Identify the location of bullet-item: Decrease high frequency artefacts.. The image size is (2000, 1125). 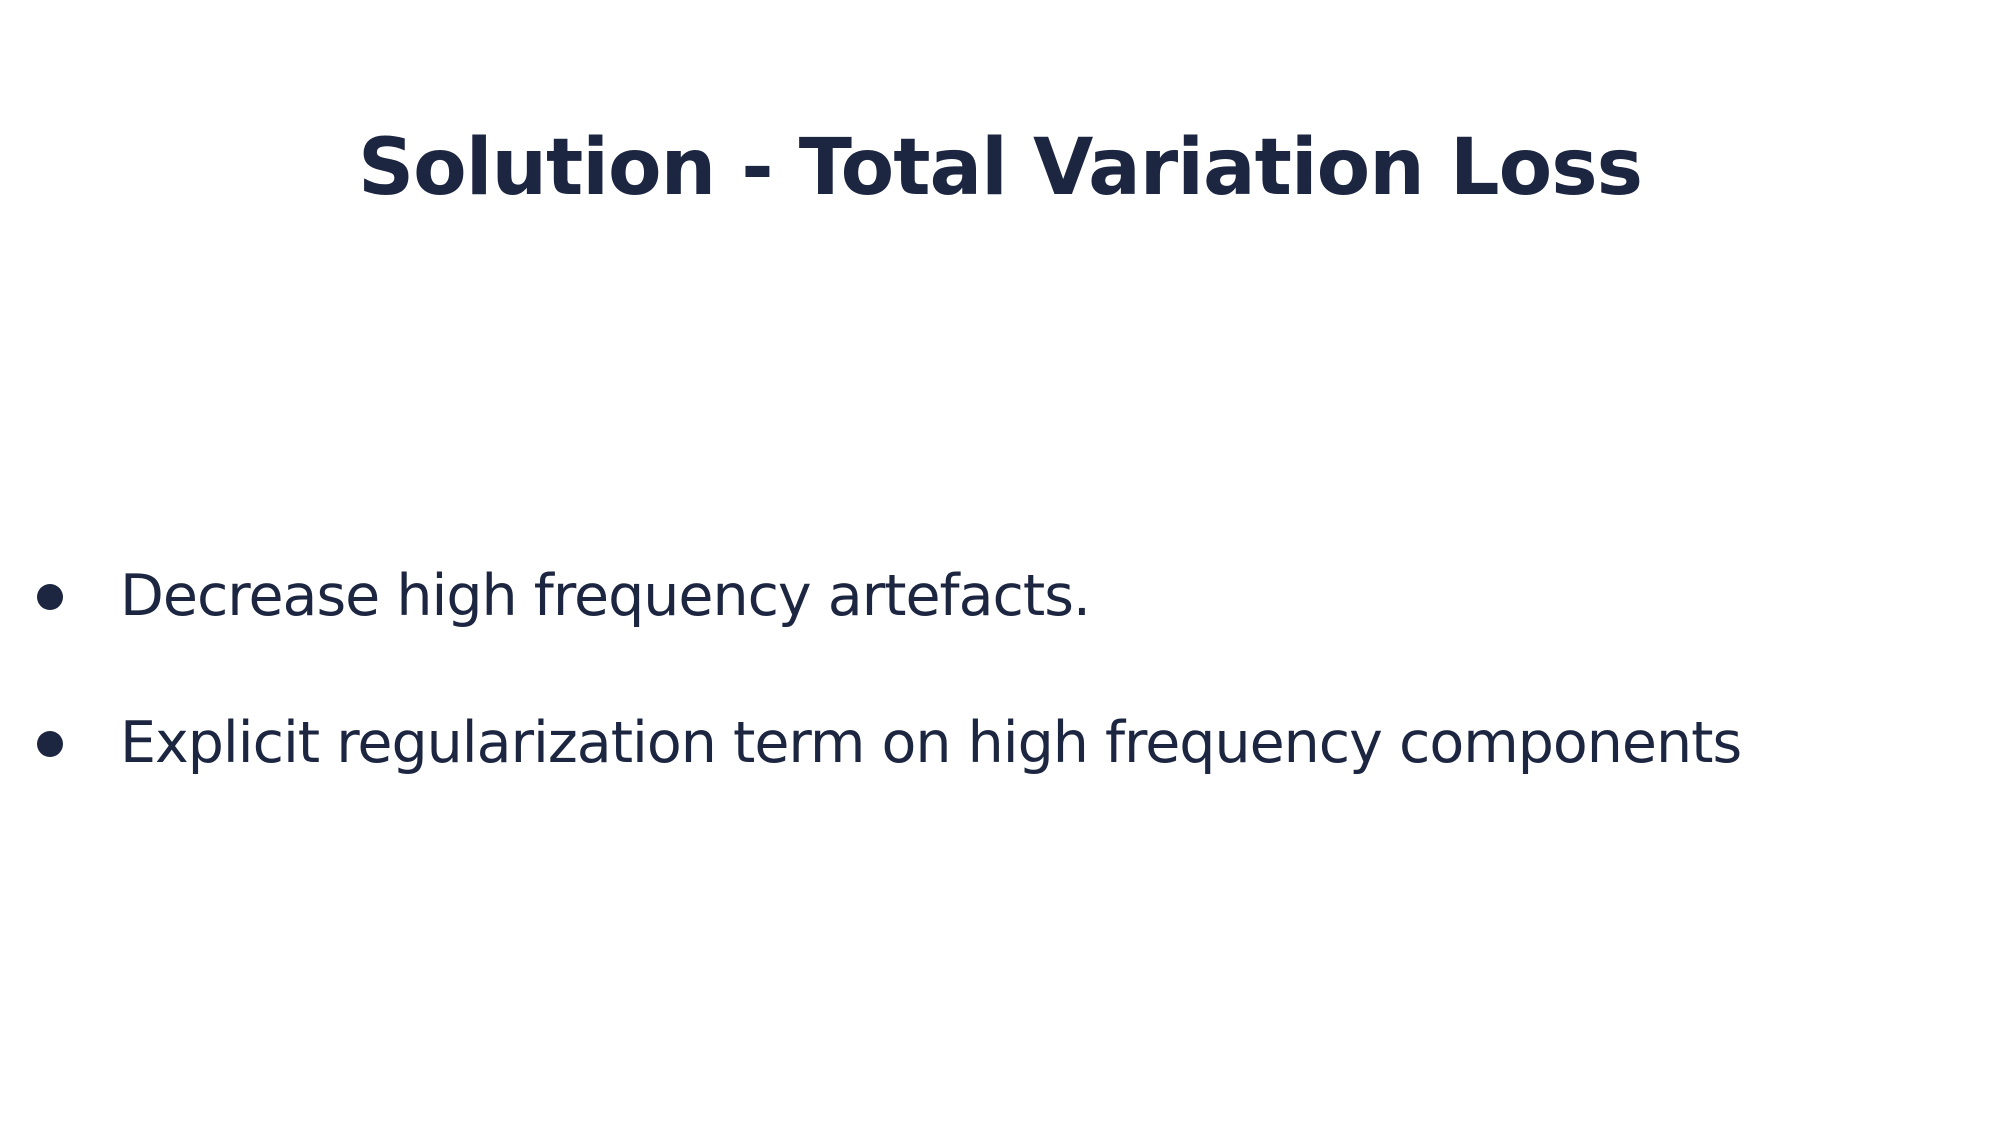
(950, 596).